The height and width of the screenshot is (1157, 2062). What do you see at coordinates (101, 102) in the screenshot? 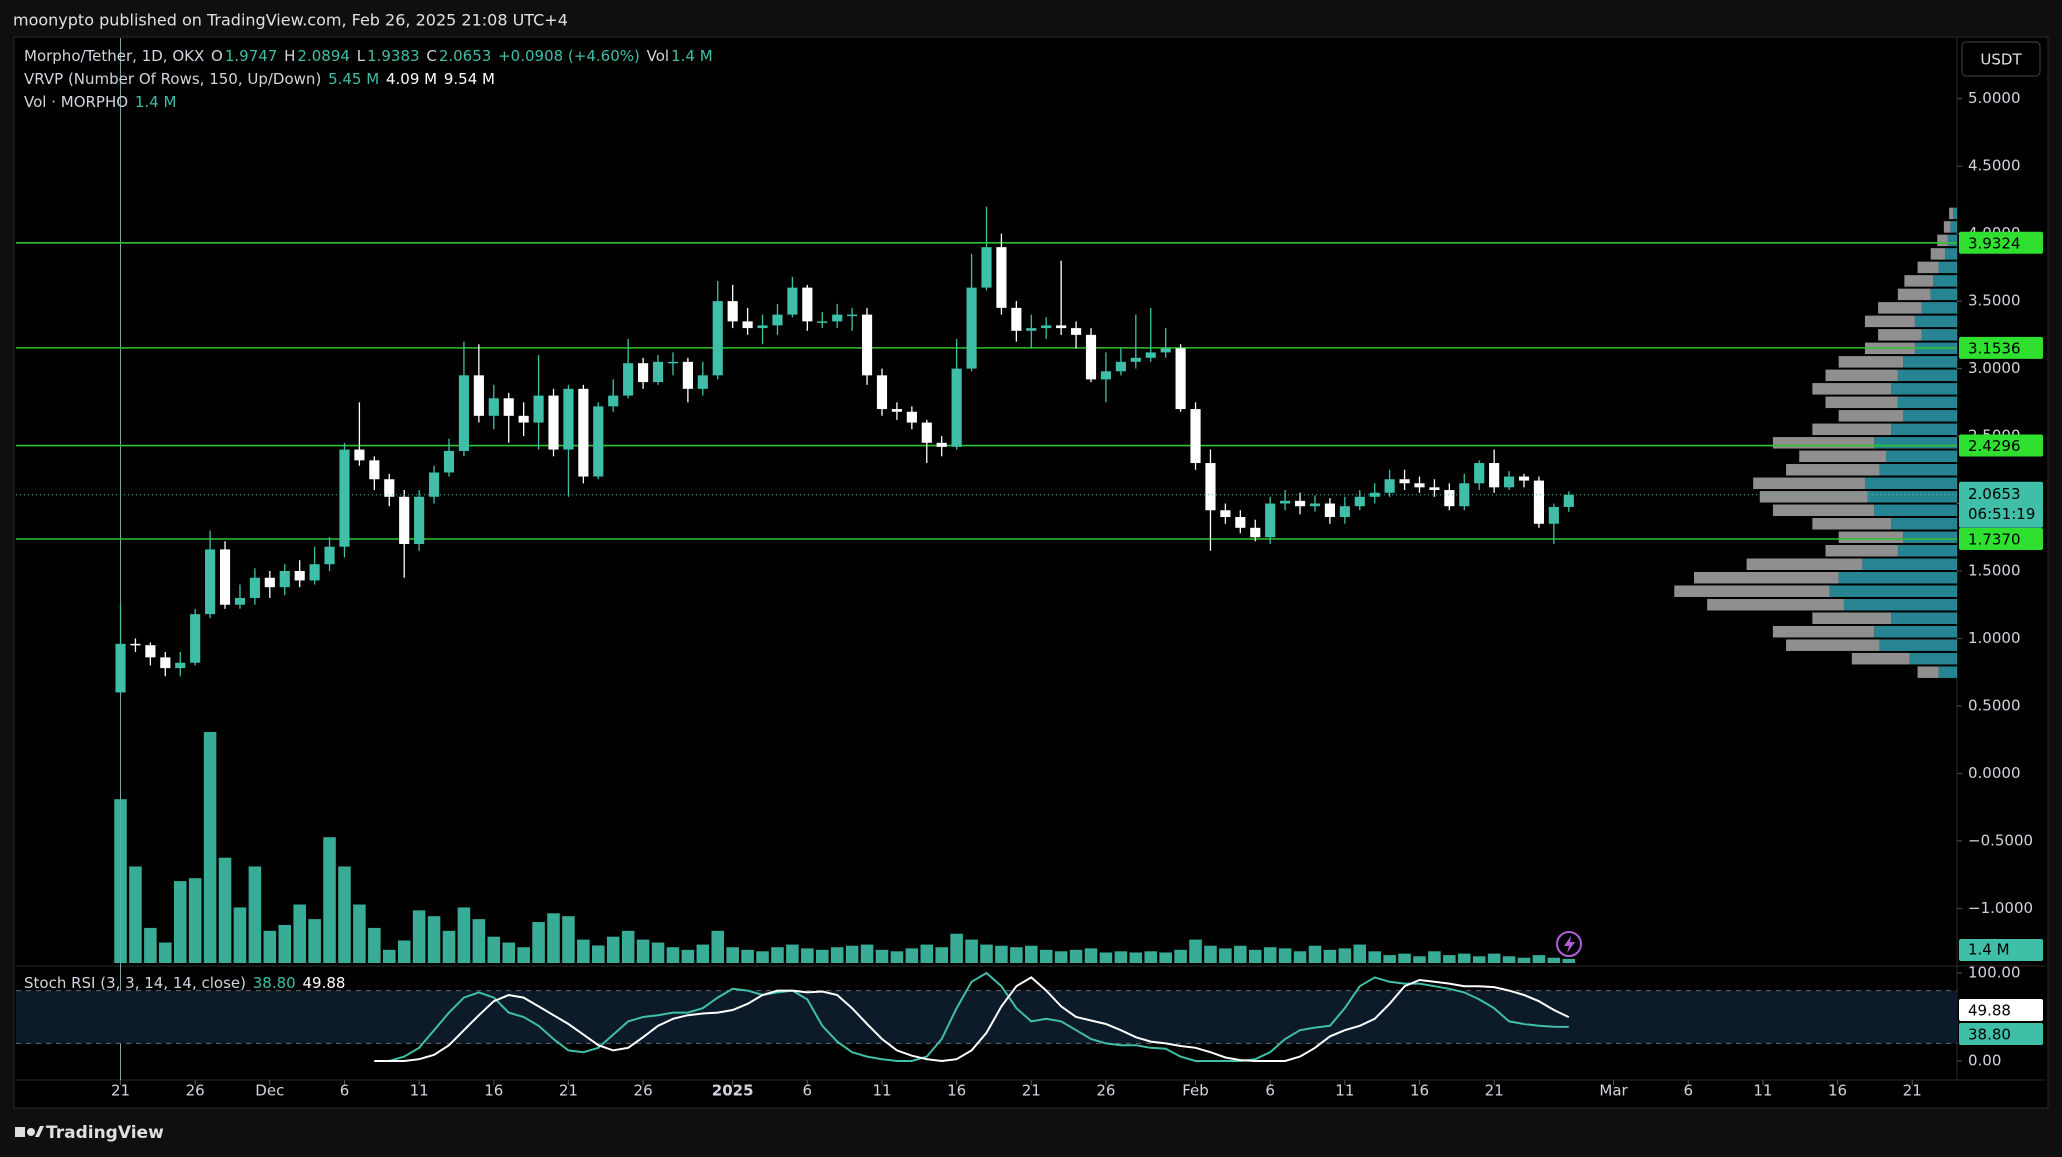
I see `legend-volume: Vol · MORPHO 1.4 M` at bounding box center [101, 102].